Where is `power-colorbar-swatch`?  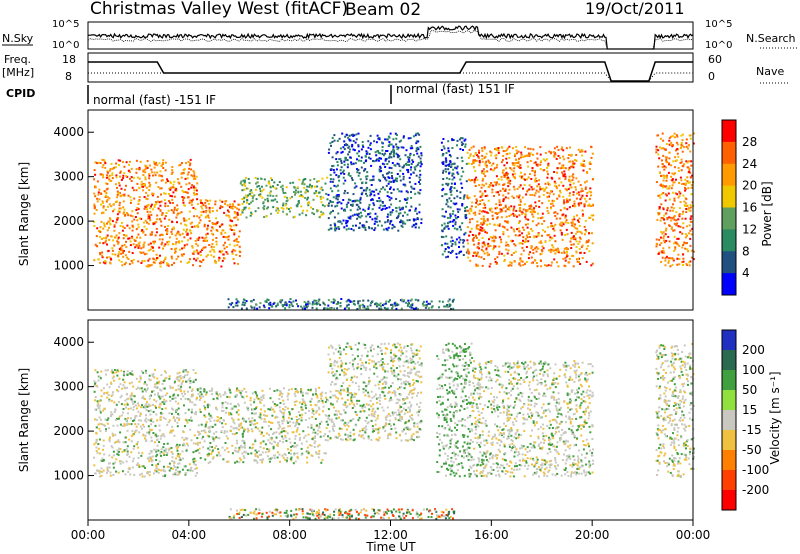
power-colorbar-swatch is located at coordinates (729, 131).